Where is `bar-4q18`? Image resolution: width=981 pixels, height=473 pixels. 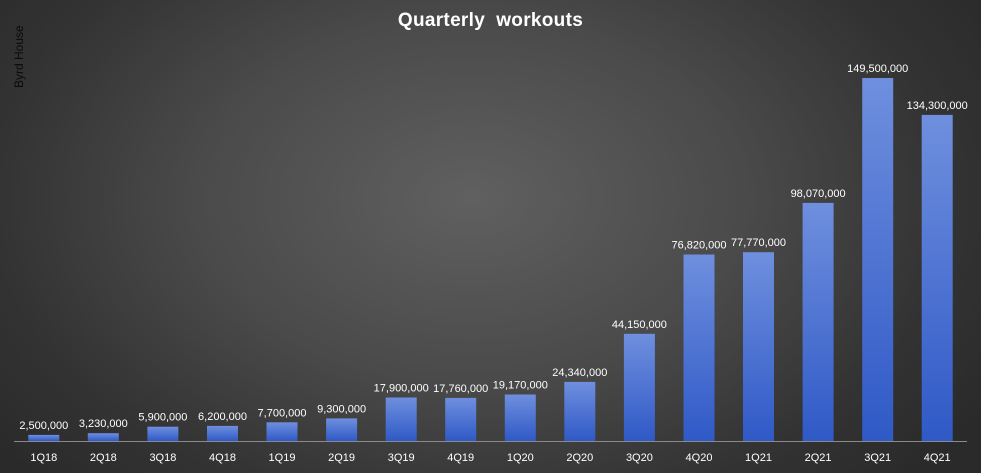 bar-4q18 is located at coordinates (222, 433).